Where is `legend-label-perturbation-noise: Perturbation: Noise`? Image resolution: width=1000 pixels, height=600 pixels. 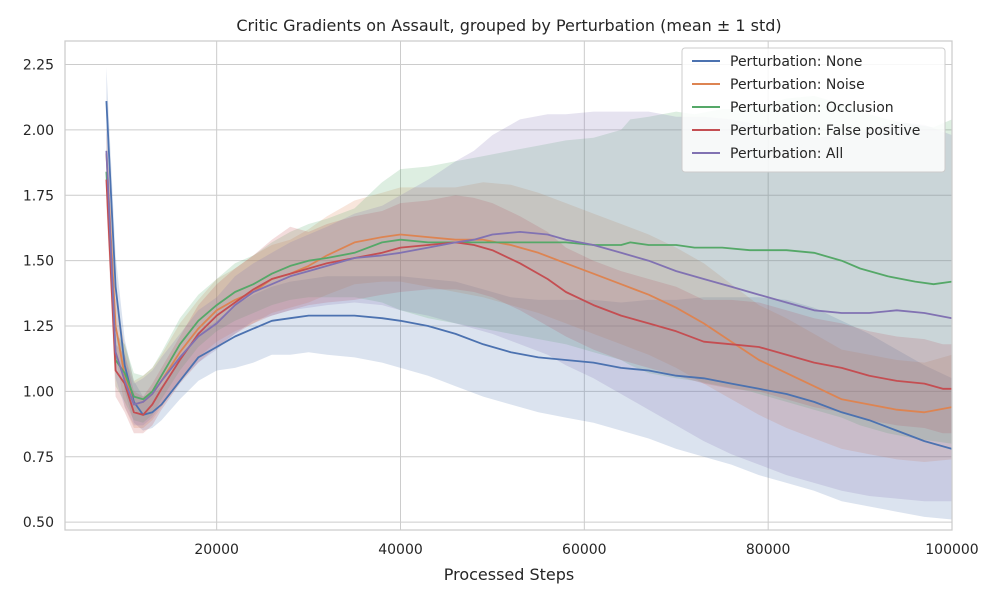 legend-label-perturbation-noise: Perturbation: Noise is located at coordinates (797, 85).